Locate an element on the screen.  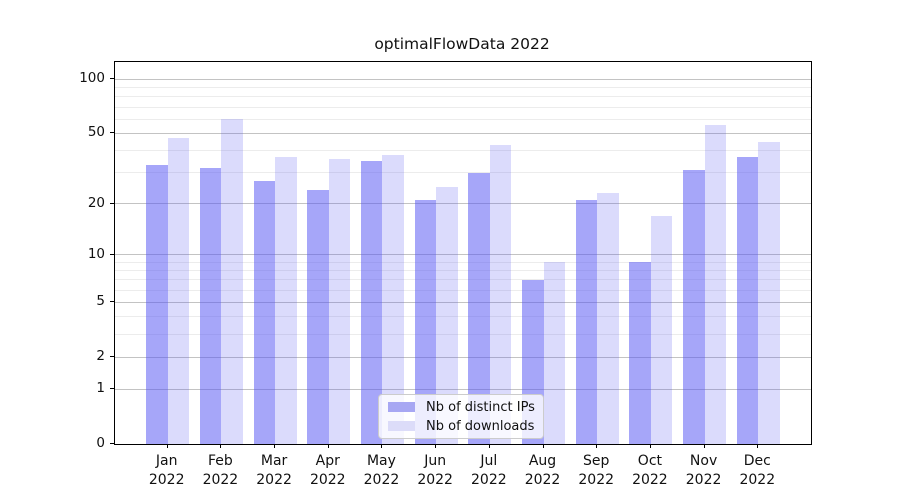
bar-apr-distinct-ips is located at coordinates (318, 316).